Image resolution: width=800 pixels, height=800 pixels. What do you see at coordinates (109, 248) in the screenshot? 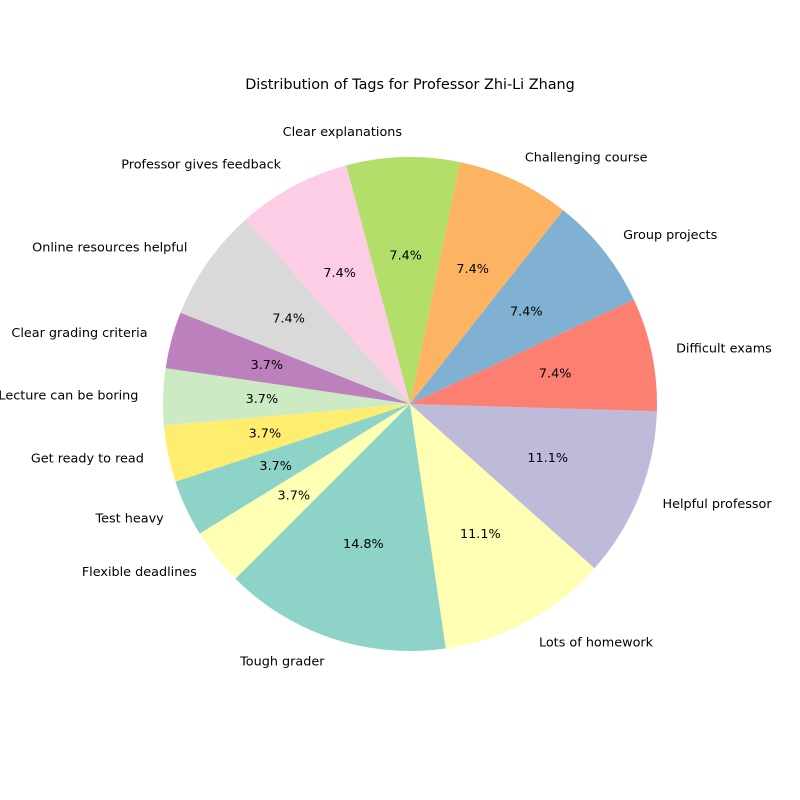
I see `slice-label-online-resources-helpful: Online resources helpful` at bounding box center [109, 248].